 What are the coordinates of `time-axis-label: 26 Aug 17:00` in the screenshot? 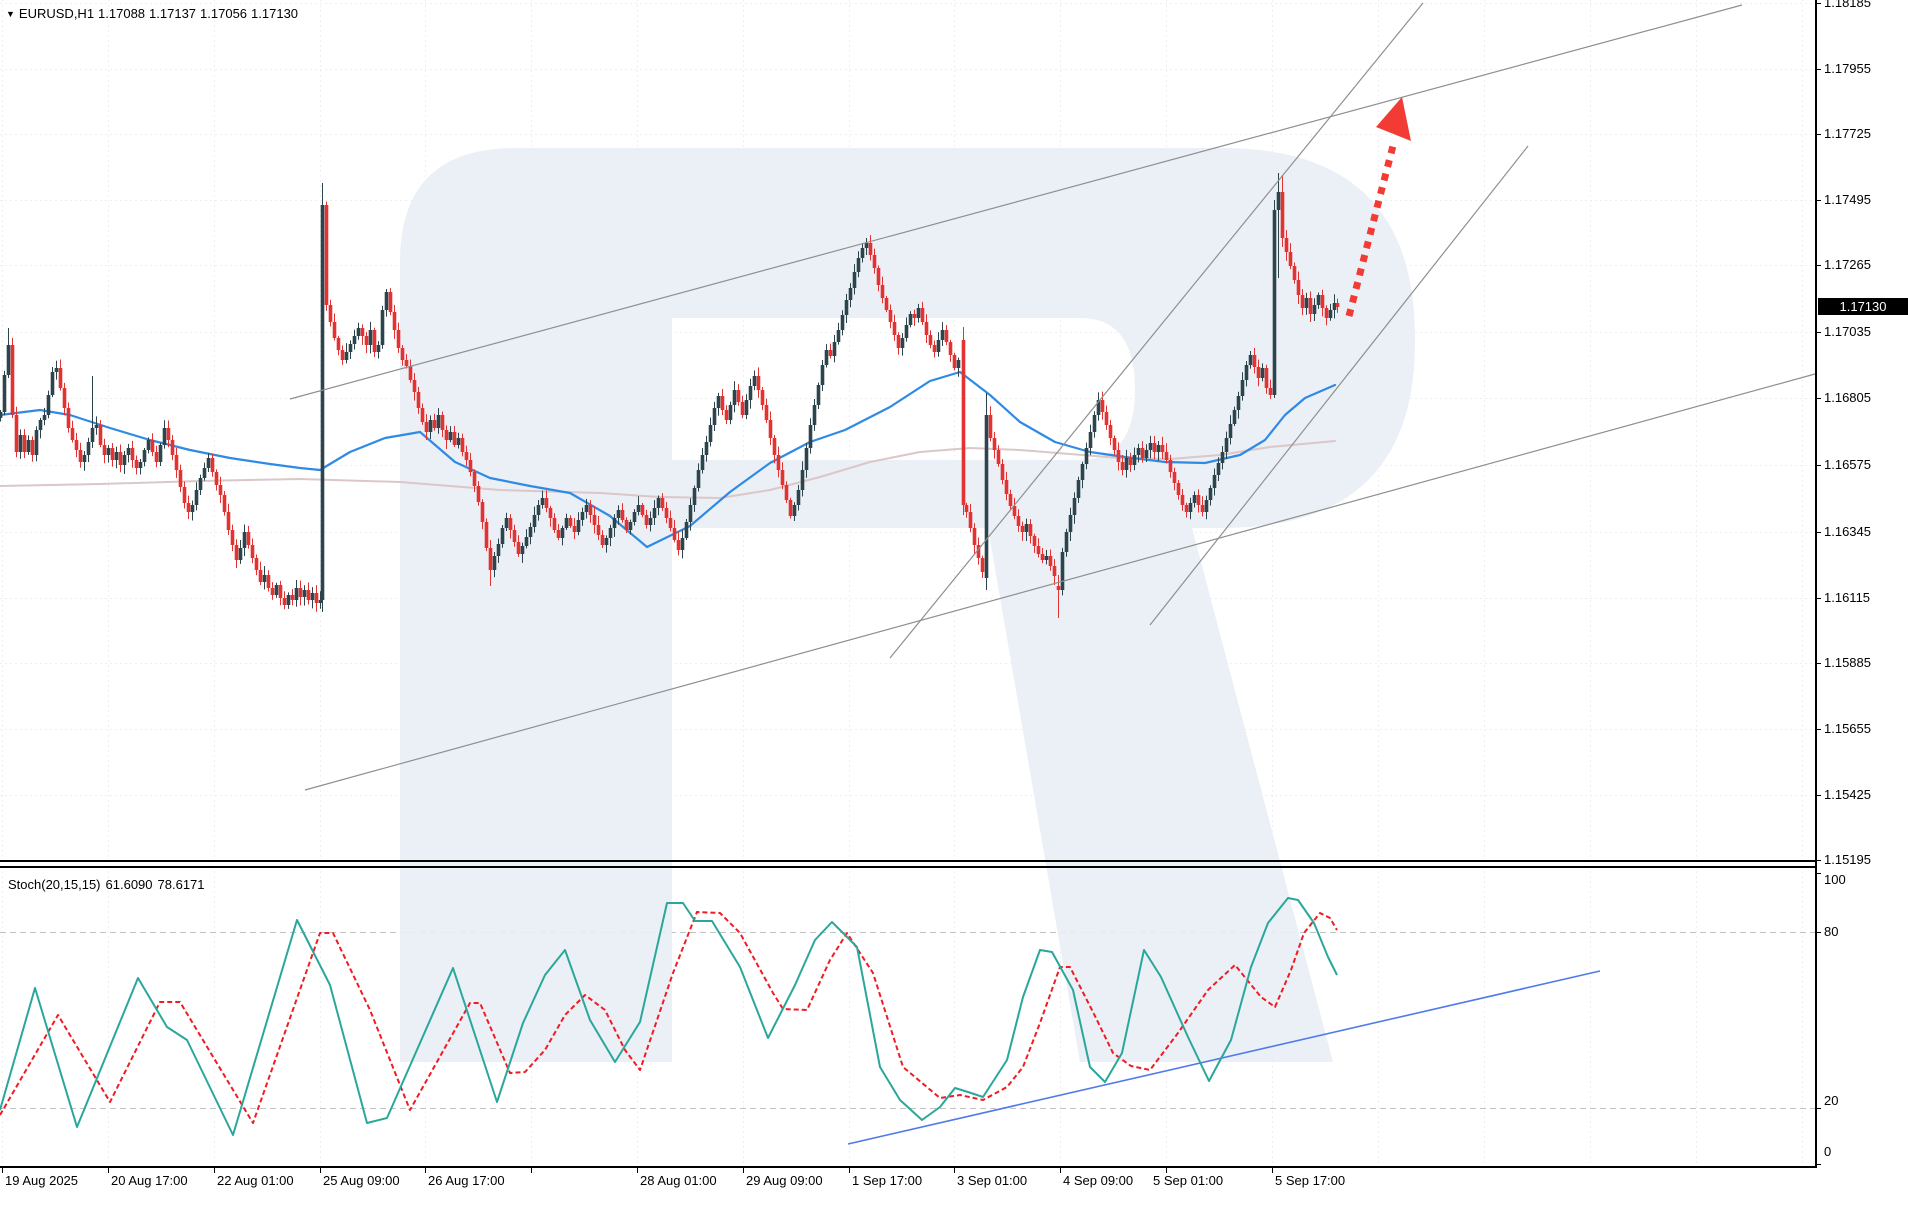 It's located at (466, 1180).